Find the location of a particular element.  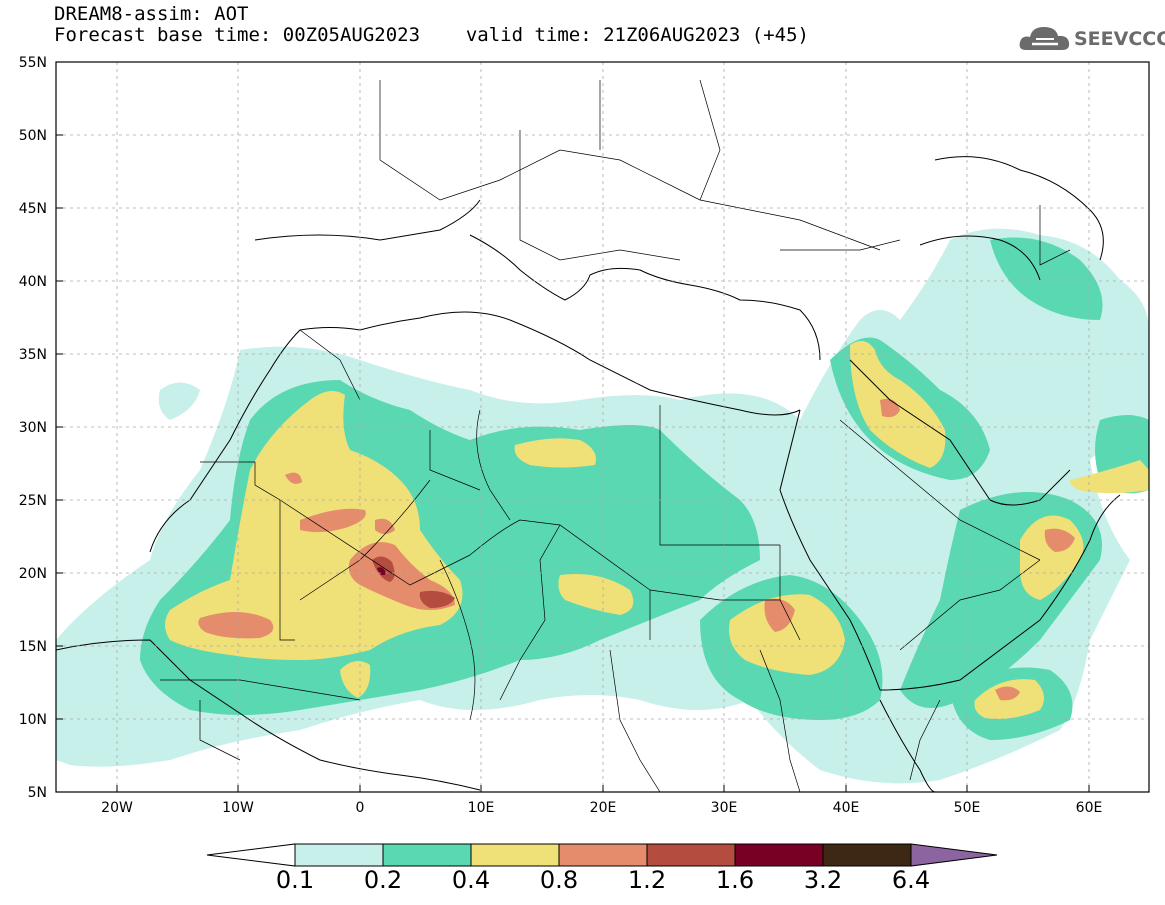

lon-label: 10E is located at coordinates (481, 808).